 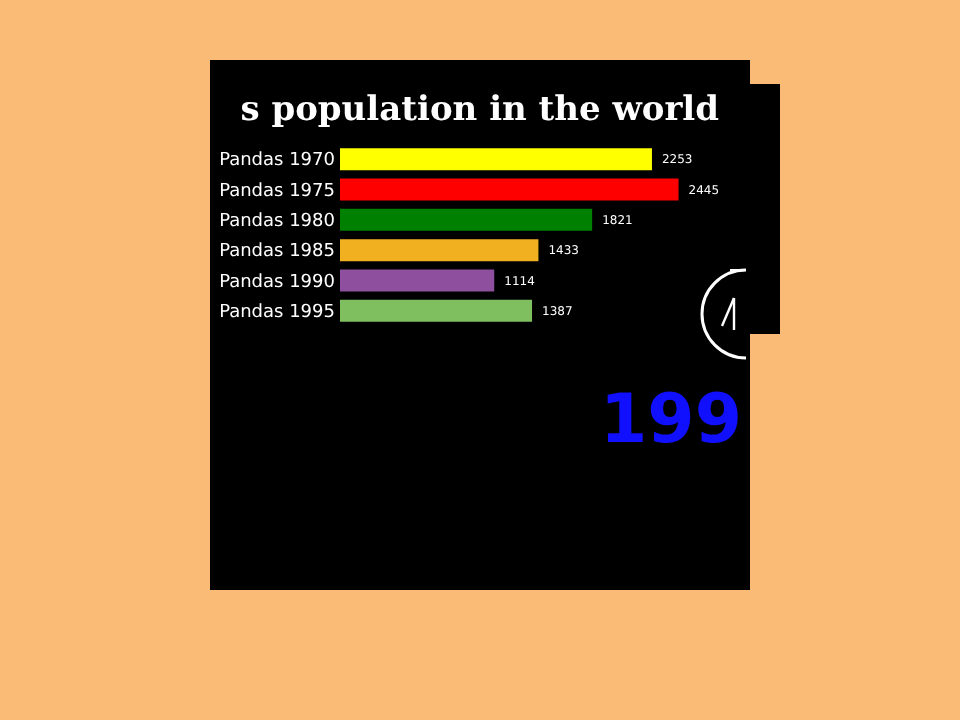 What do you see at coordinates (277, 161) in the screenshot?
I see `y-tick-label: Pandas 1970` at bounding box center [277, 161].